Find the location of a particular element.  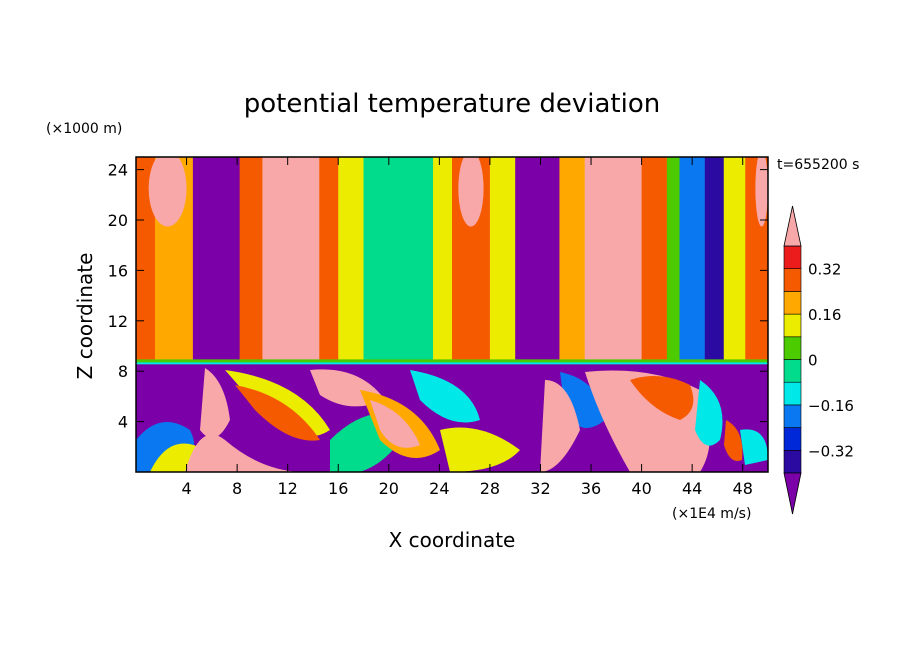

x-tick-label: 36 is located at coordinates (591, 488).